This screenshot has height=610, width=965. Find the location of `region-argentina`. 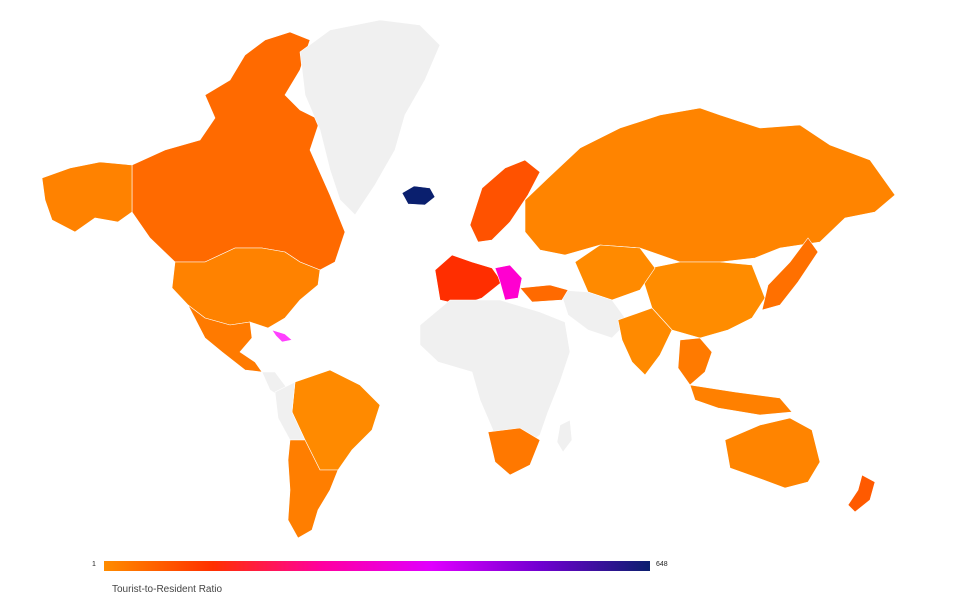

region-argentina is located at coordinates (313, 489).